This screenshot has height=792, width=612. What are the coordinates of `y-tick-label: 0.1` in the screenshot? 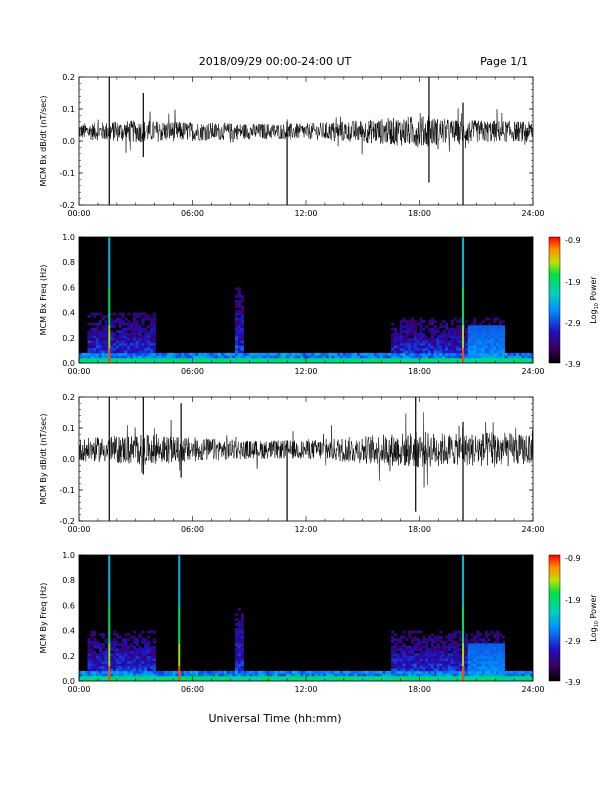 It's located at (68, 428).